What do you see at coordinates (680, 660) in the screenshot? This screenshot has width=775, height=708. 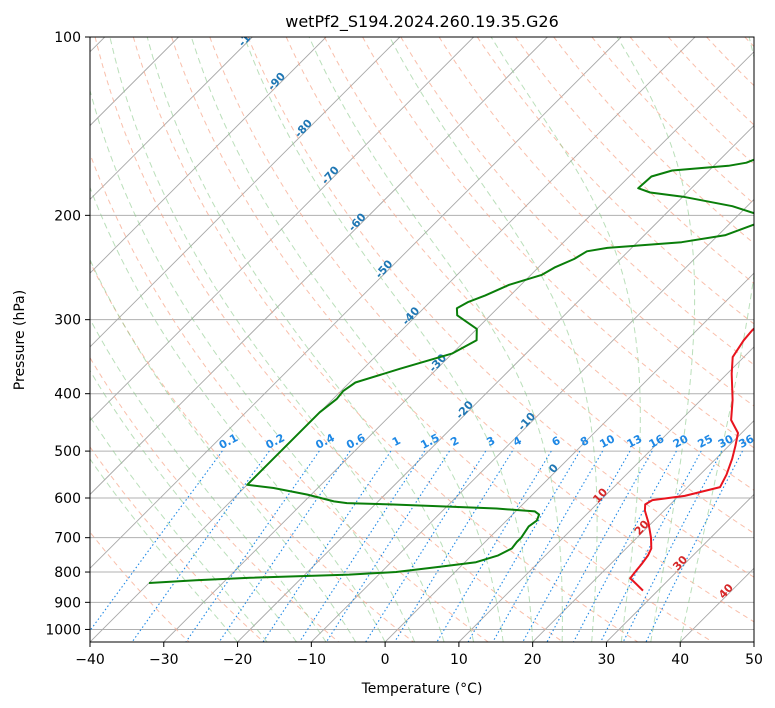 I see `x-tick-label: 40` at bounding box center [680, 660].